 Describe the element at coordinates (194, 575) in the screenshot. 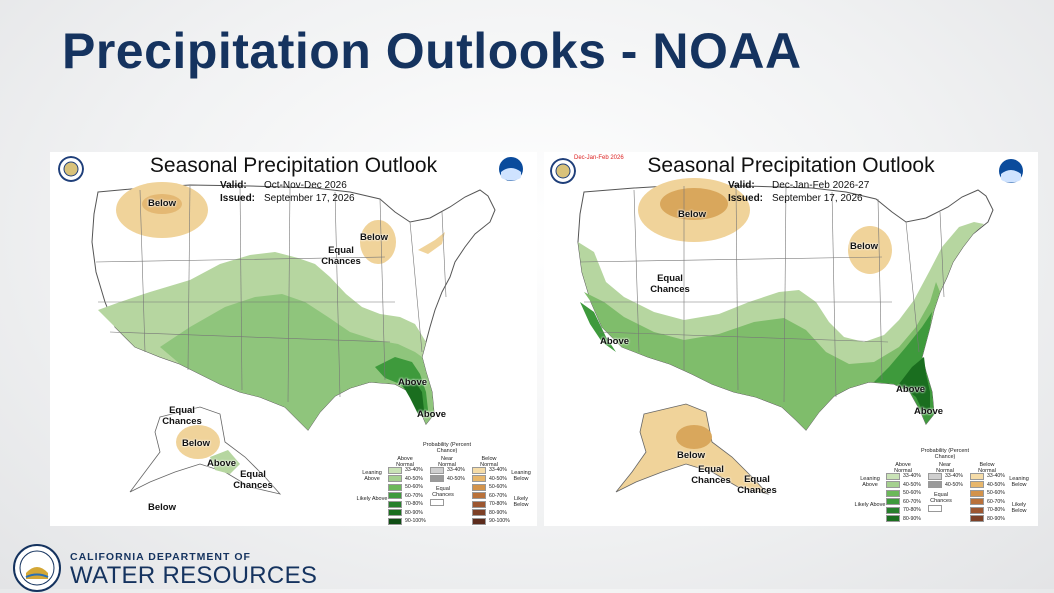

I see `org-name-line2: WATER RESOURCES` at that location.